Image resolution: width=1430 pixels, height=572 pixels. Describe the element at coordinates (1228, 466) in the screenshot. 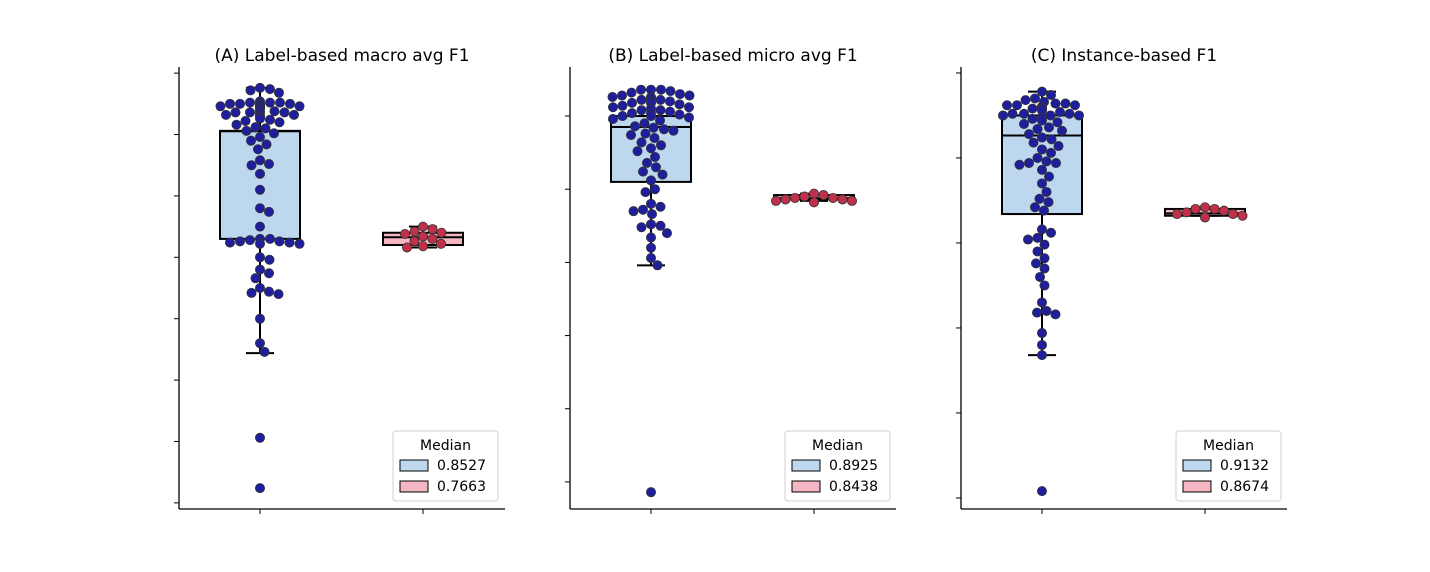

I see `legend: Median 0.9132 0.8674` at that location.